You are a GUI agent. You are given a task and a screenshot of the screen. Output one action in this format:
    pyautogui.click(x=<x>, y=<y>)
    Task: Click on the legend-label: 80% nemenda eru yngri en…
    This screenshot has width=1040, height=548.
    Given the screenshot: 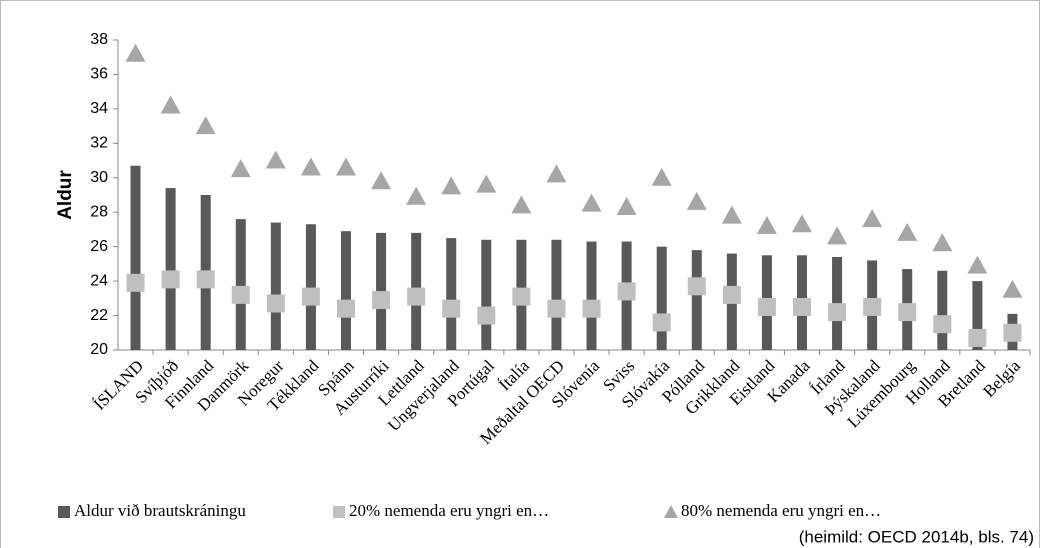 What is the action you would take?
    pyautogui.click(x=781, y=510)
    